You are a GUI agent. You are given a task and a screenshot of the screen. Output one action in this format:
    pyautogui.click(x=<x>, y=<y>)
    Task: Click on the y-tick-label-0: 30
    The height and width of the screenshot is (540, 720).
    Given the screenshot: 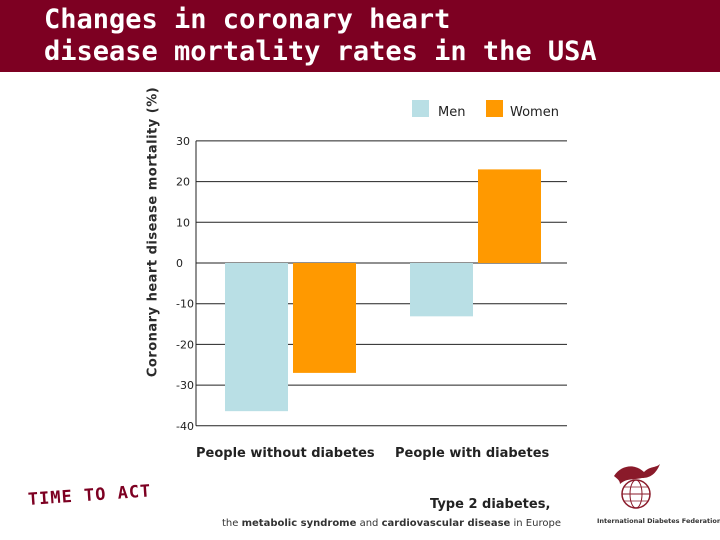 What is the action you would take?
    pyautogui.click(x=183, y=141)
    